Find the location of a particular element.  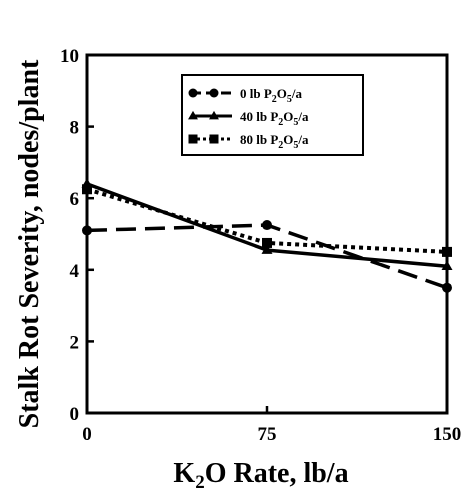

legend-label: 40 lb P2O5/a is located at coordinates (274, 118).